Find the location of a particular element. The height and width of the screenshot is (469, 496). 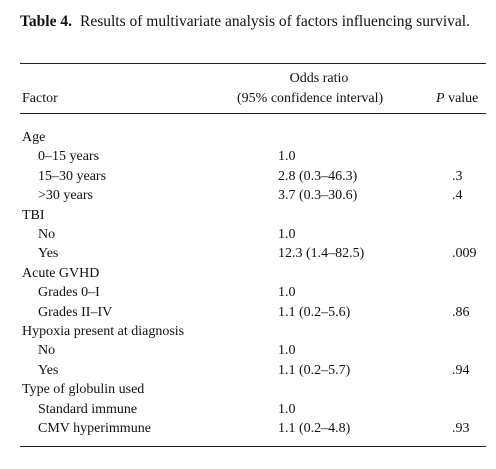

p-value: .86 is located at coordinates (461, 312).